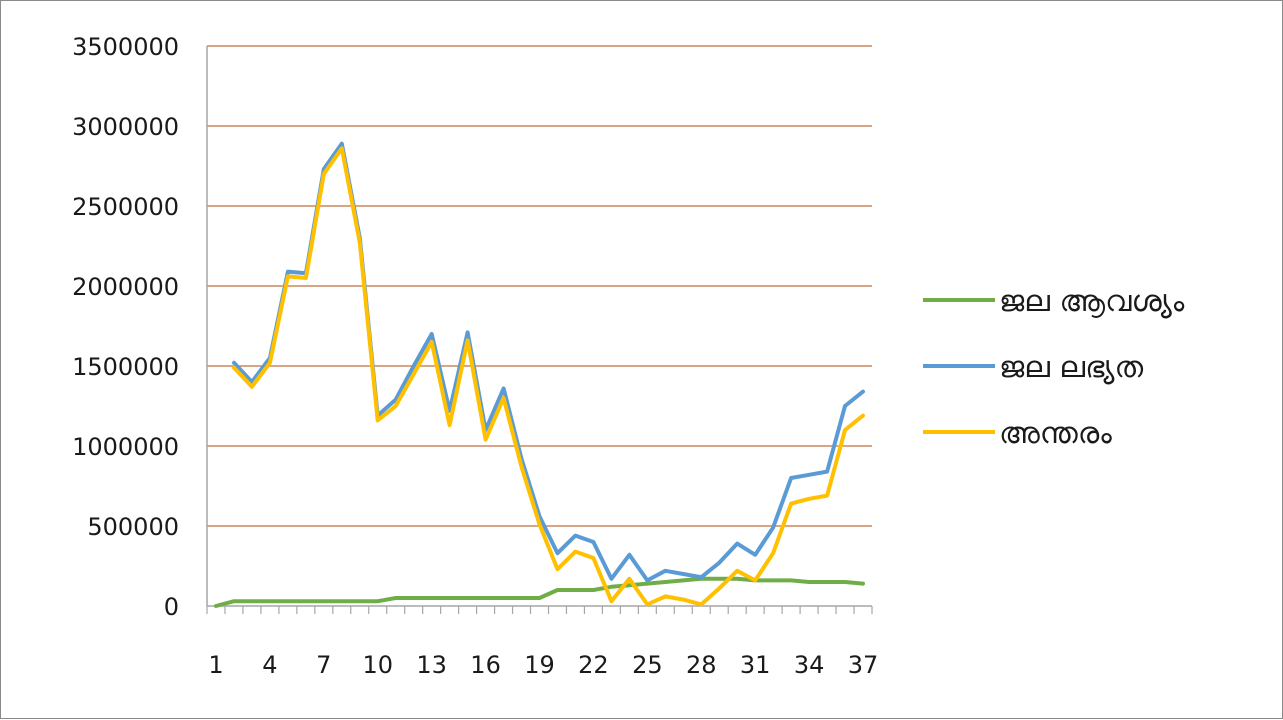 This screenshot has width=1283, height=720. What do you see at coordinates (1092, 301) in the screenshot?
I see `legend-label: ജല ആവശ്യം` at bounding box center [1092, 301].